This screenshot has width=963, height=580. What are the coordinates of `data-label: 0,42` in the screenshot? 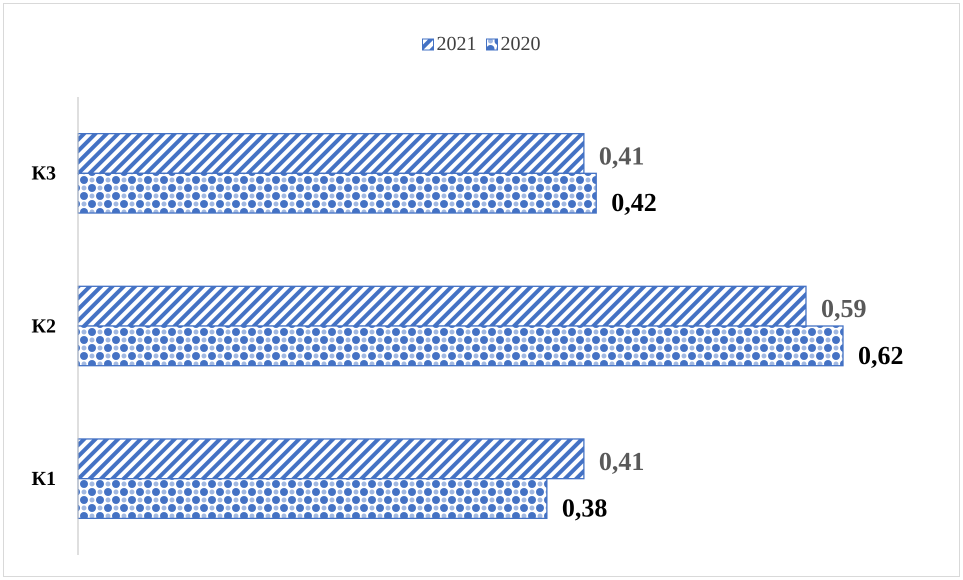 It's located at (634, 203).